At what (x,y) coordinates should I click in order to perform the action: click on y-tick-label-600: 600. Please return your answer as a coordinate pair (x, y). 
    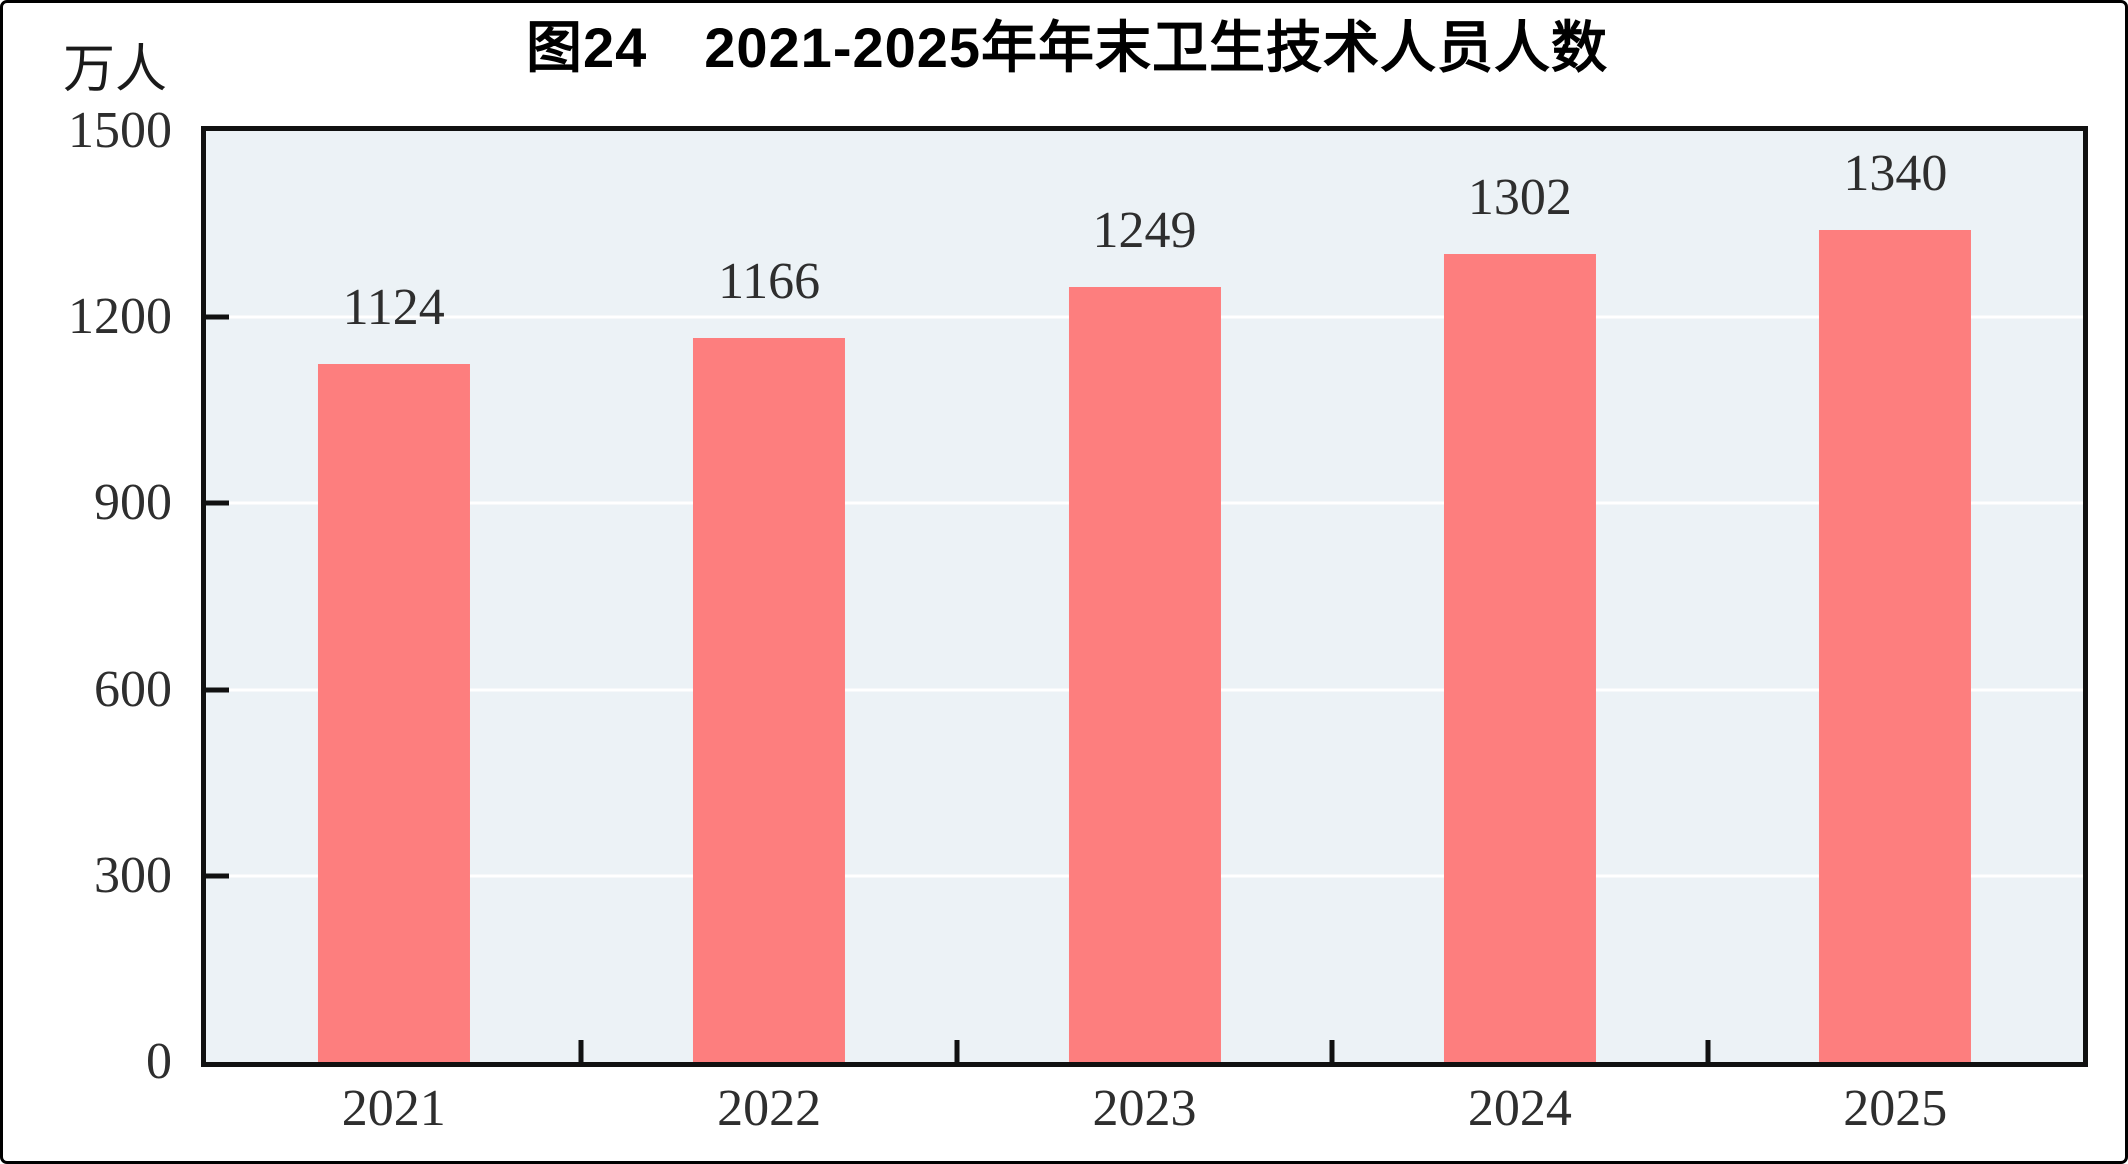
    Looking at the image, I should click on (133, 689).